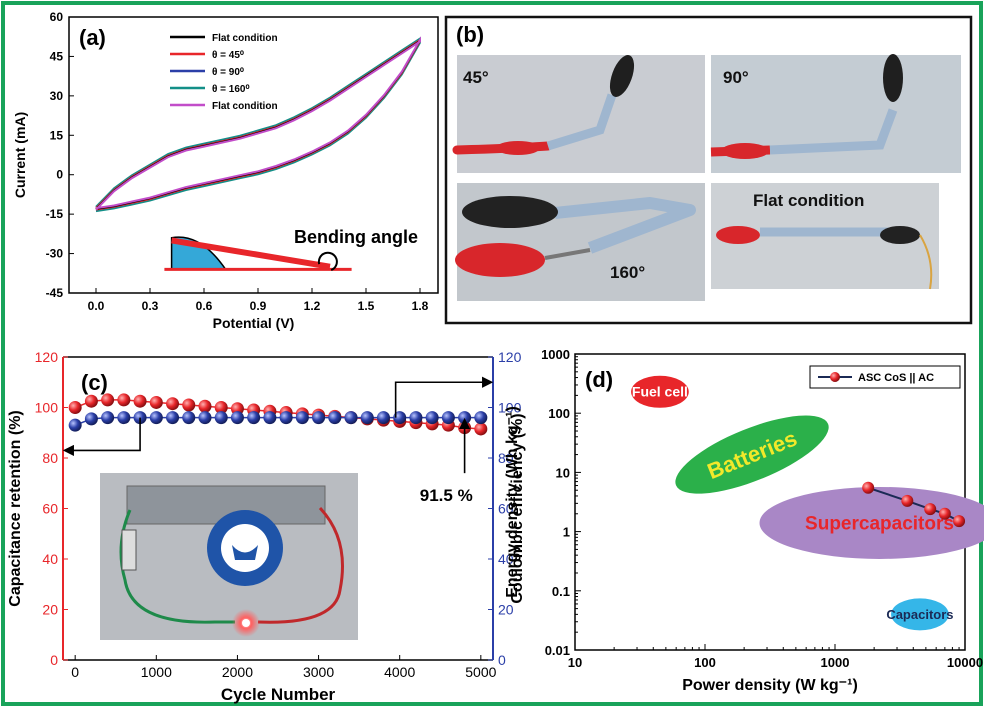 This screenshot has height=712, width=984. I want to click on red-wire, so click(300, 565).